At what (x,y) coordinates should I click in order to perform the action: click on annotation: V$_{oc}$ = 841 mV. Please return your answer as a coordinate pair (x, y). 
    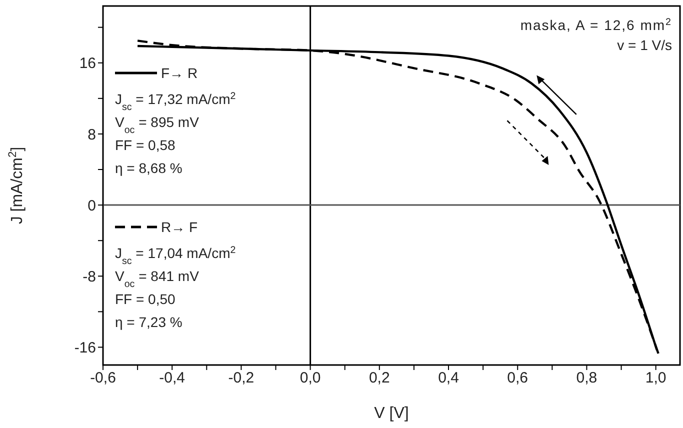
    Looking at the image, I should click on (157, 279).